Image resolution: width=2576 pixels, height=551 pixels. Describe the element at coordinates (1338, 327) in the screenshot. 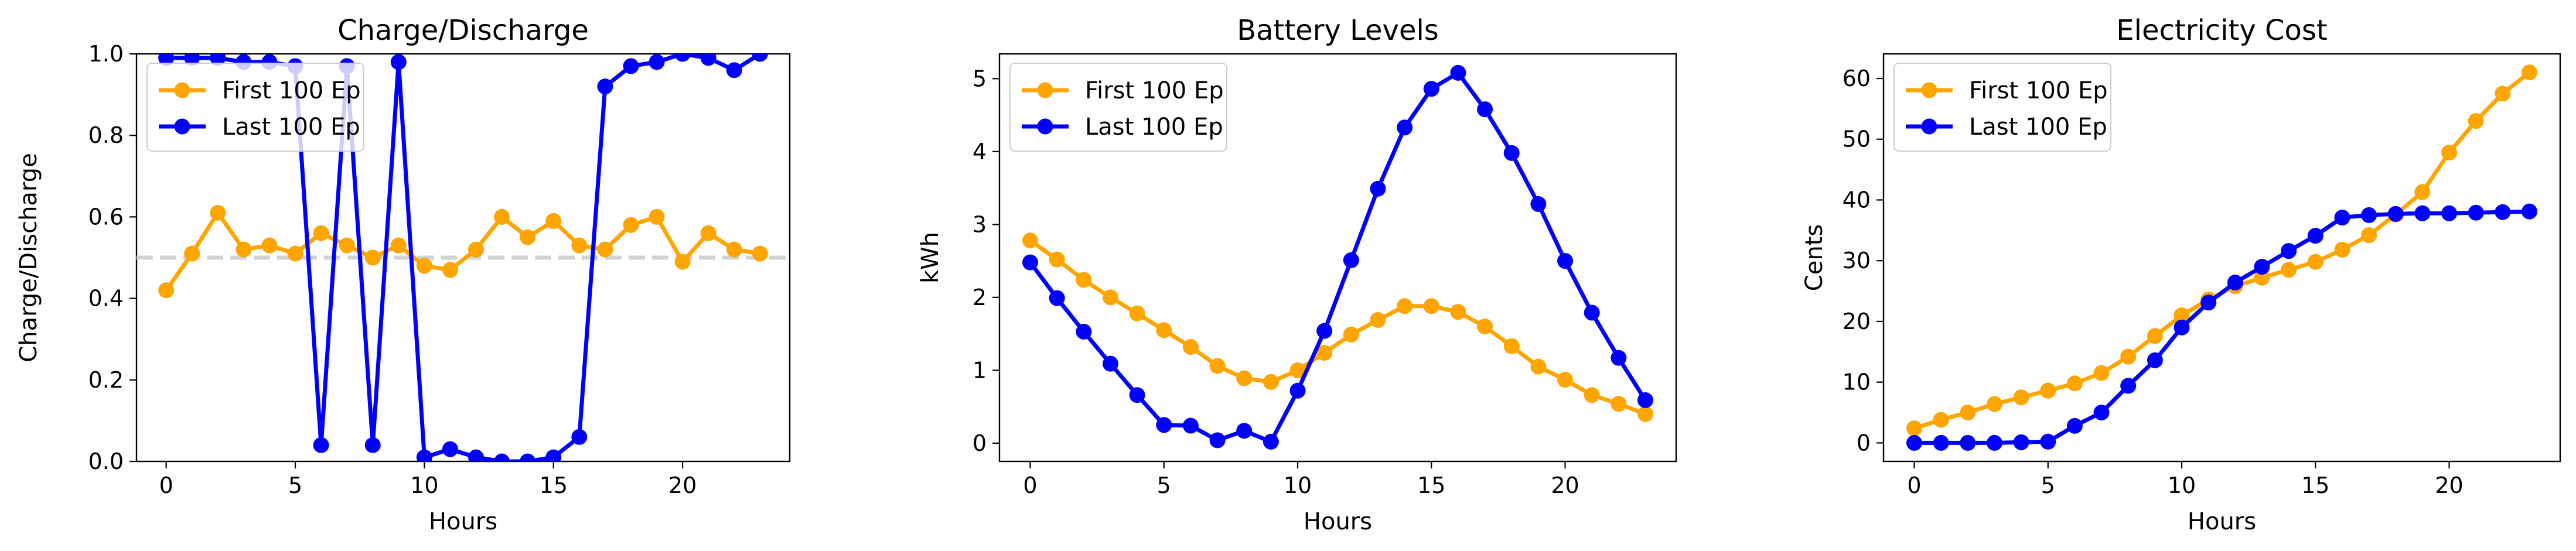

I see `first-100-ep-series-line` at that location.